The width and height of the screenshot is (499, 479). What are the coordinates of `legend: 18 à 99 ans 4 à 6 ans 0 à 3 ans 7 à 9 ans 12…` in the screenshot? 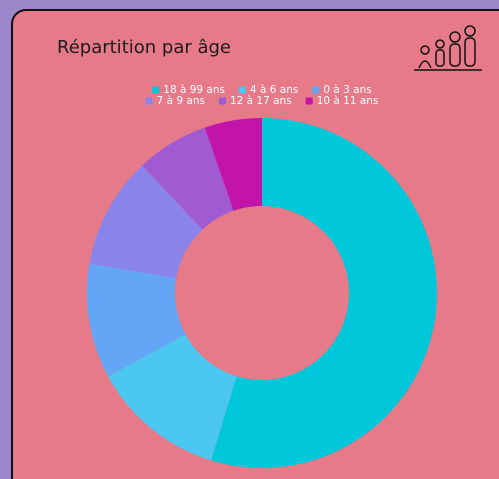 It's located at (262, 95).